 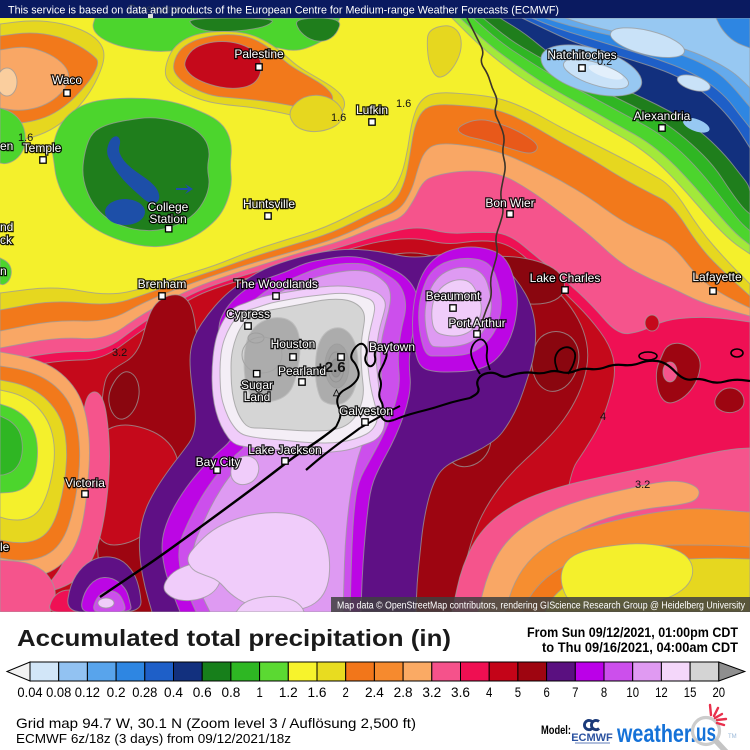 I want to click on svg-text: Huntsville, so click(x=269, y=204).